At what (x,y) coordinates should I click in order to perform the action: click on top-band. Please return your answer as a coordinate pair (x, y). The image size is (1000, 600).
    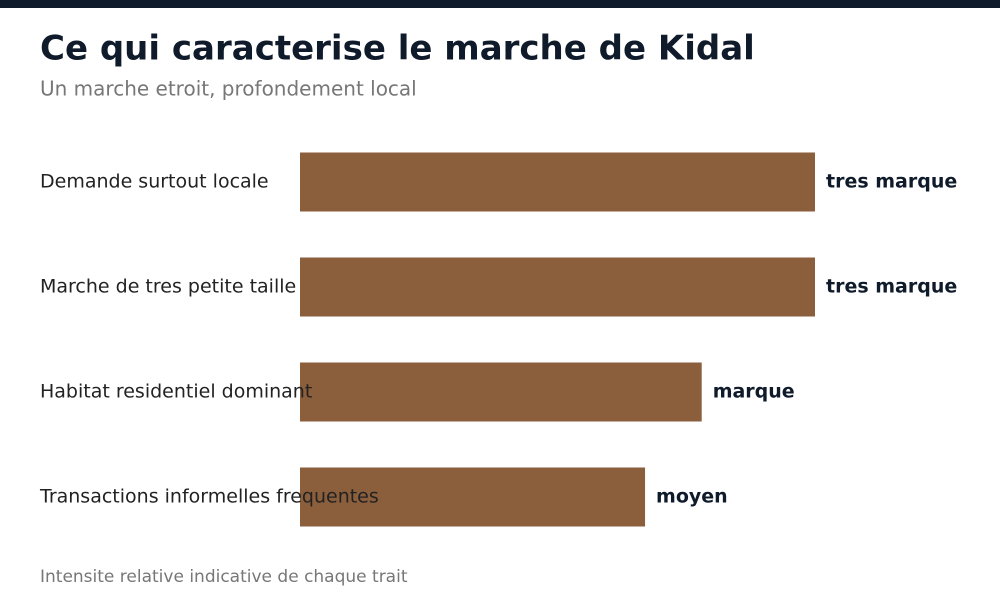
    Looking at the image, I should click on (500, 4).